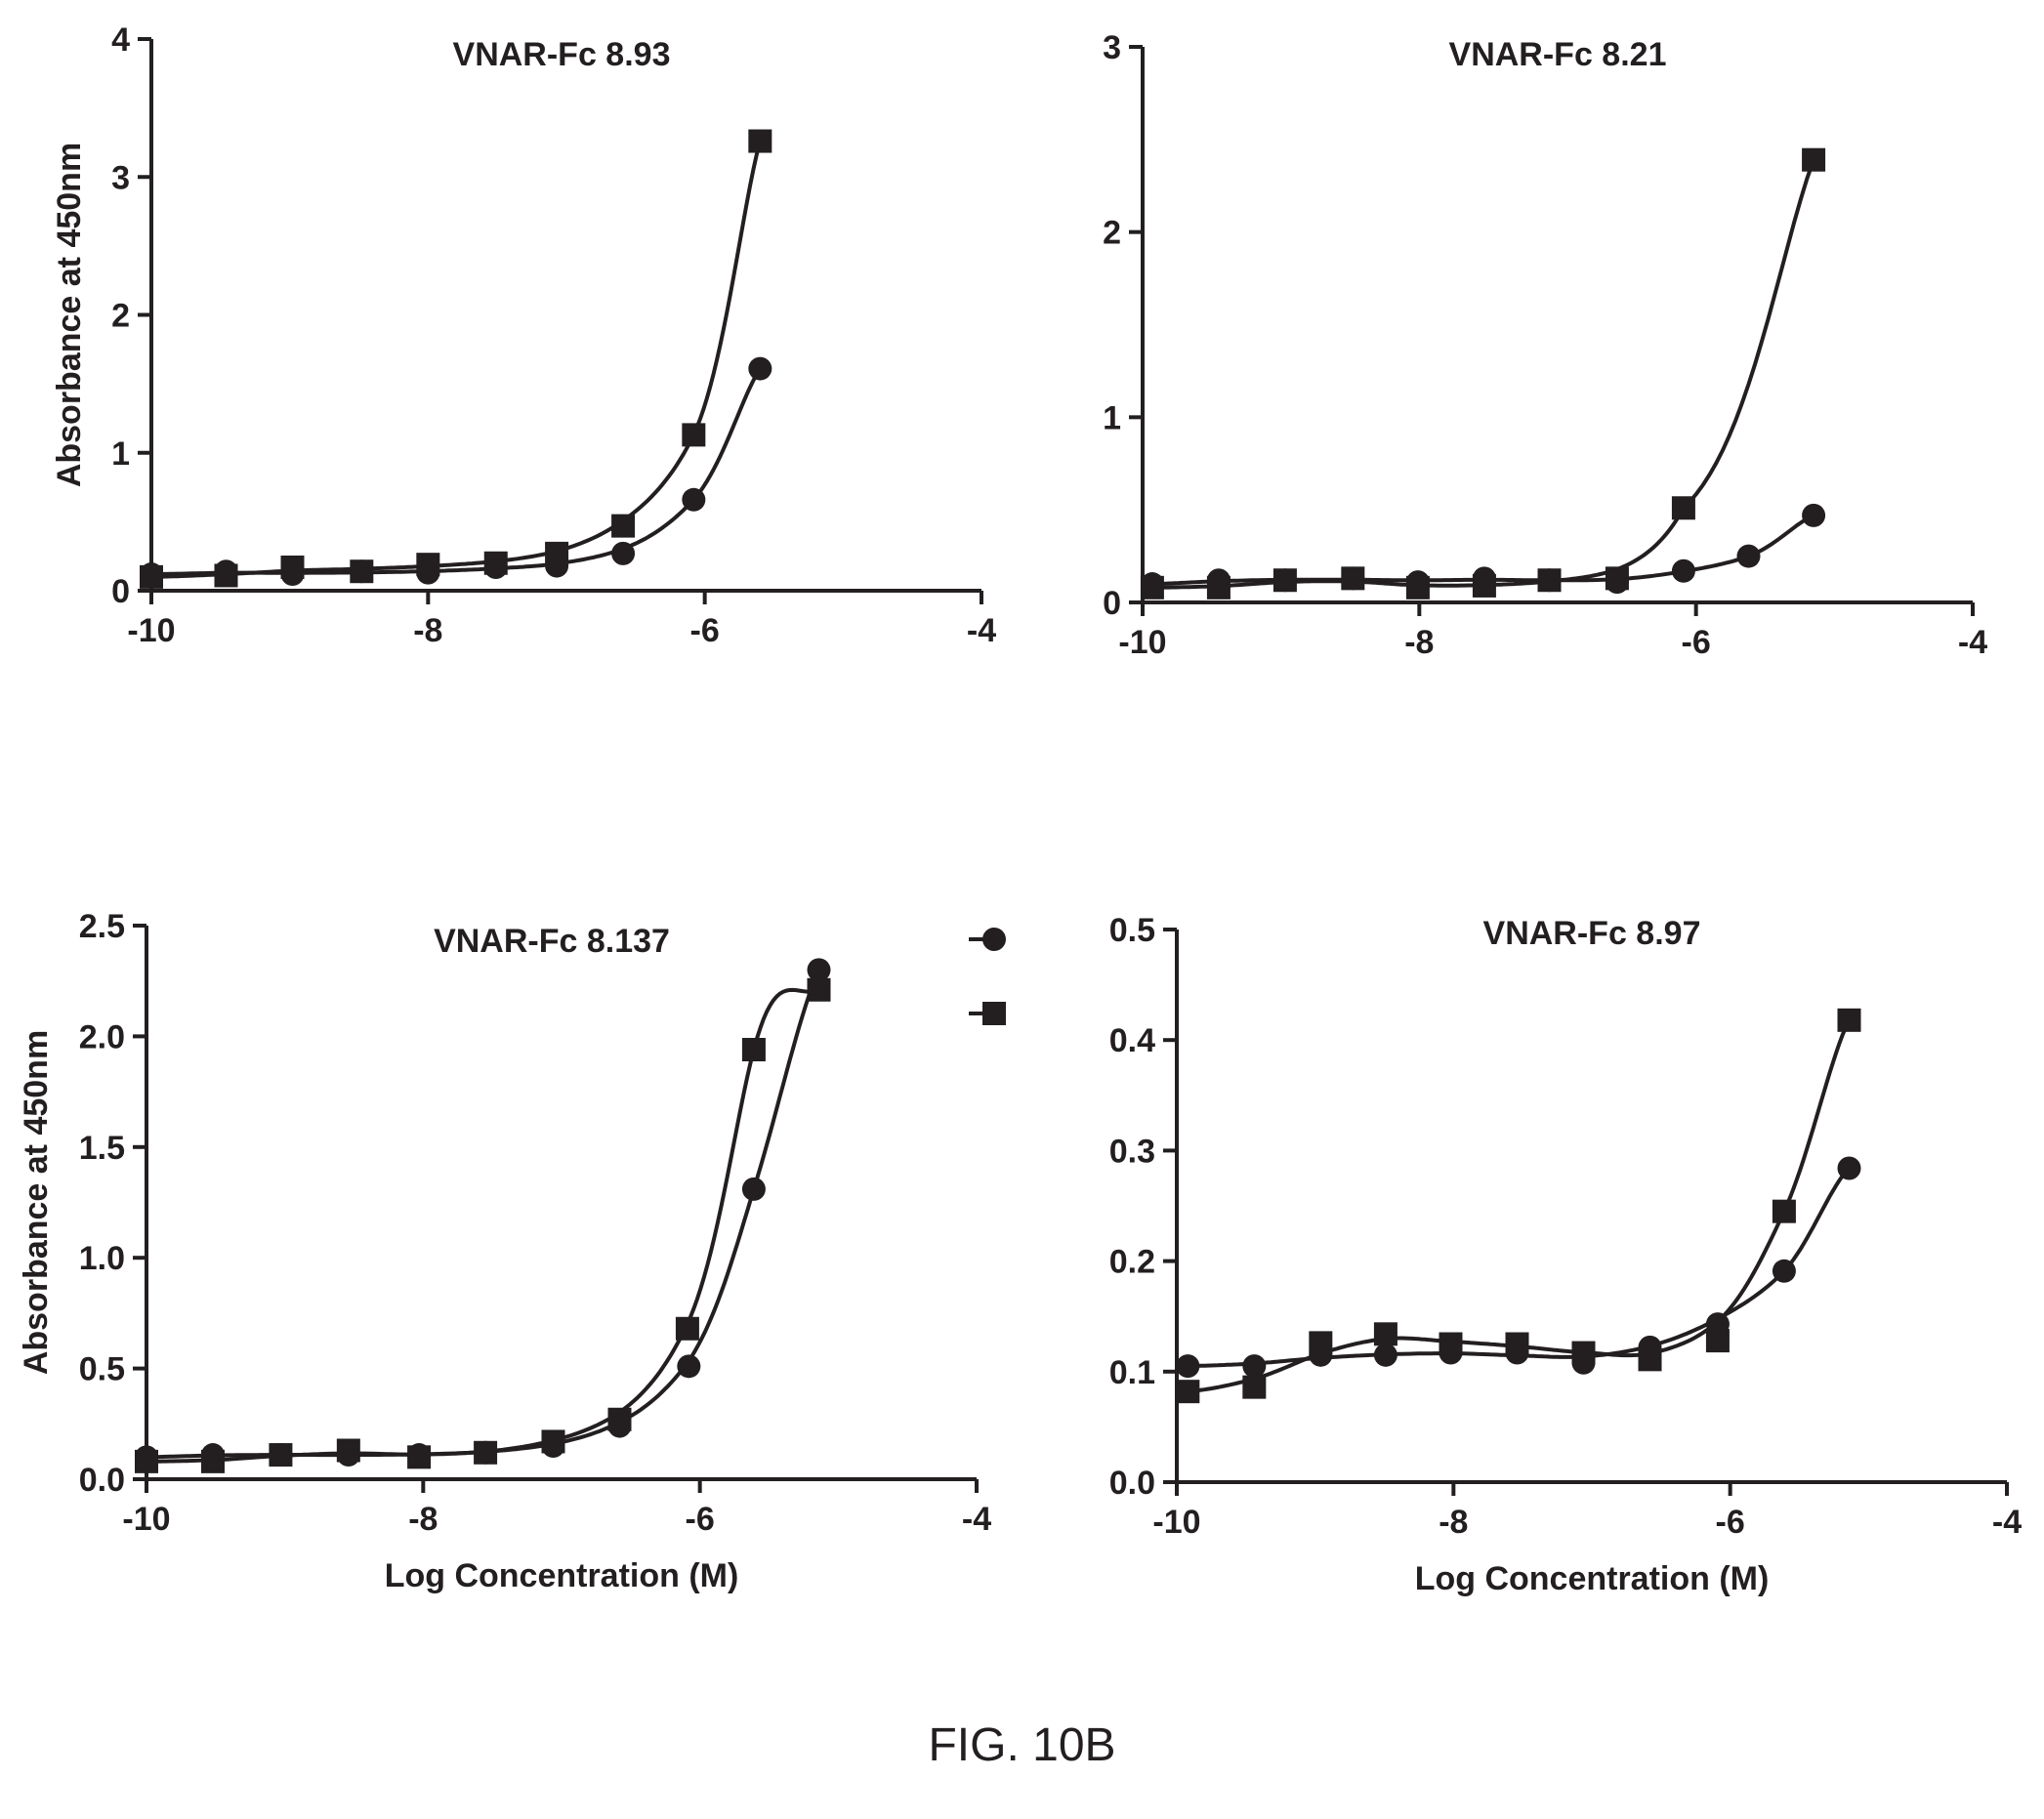 The image size is (2044, 1819). Describe the element at coordinates (1132, 1373) in the screenshot. I see `y-tick-label: 0.1` at that location.